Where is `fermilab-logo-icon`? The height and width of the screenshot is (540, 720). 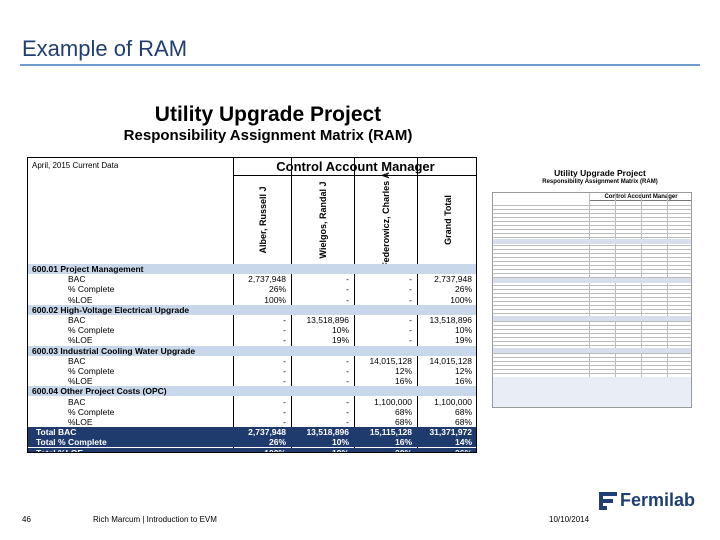
fermilab-logo-icon is located at coordinates (608, 501).